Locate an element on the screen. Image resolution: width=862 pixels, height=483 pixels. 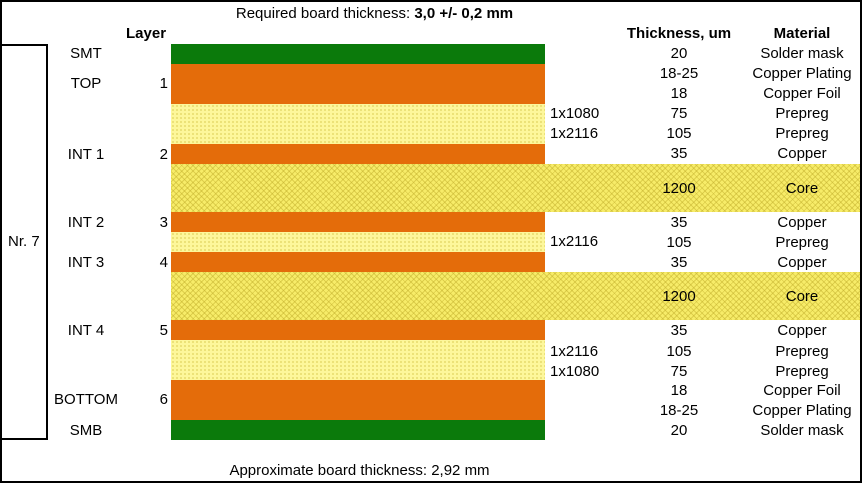
required-thickness: Required board thickness: 3,0 +/- 0,2 mm is located at coordinates (374, 14).